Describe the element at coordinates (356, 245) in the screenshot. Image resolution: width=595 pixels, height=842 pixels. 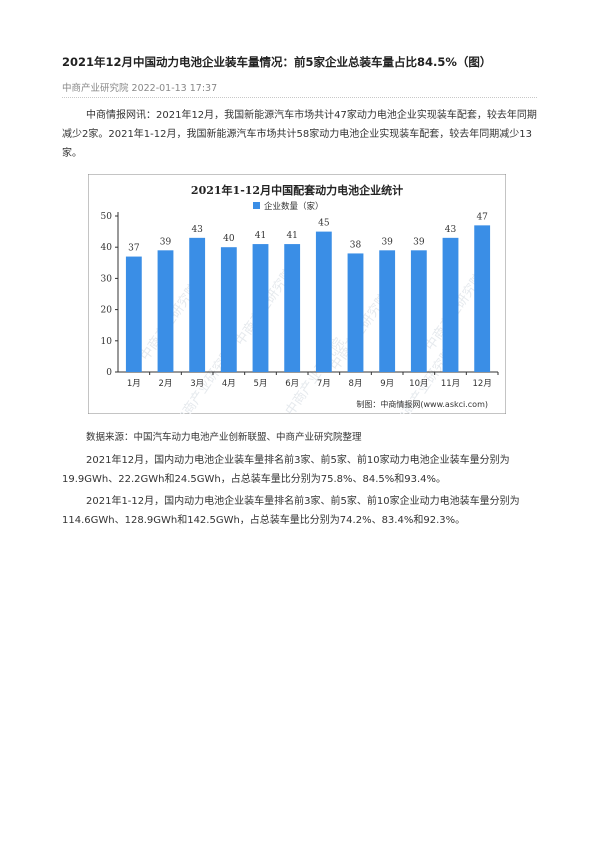
I see `bar-value-label: 38` at that location.